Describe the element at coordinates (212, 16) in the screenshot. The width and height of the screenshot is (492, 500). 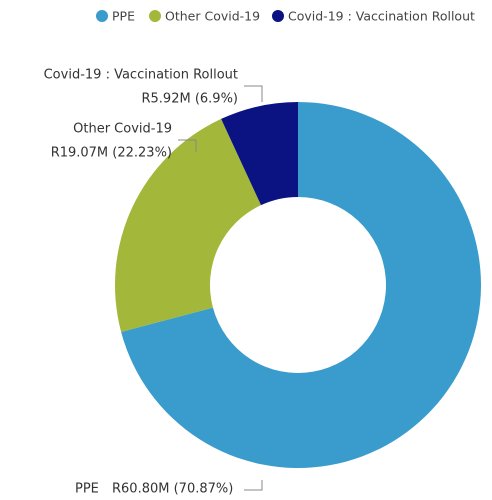
I see `legend-label: Other Covid-19` at that location.